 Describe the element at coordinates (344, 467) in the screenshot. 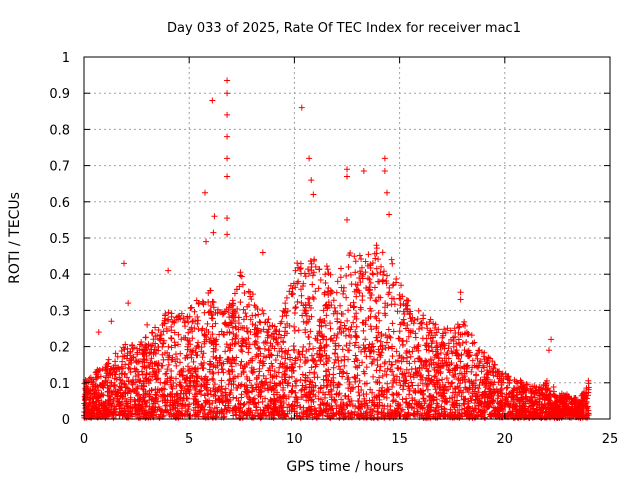

I see `x-axis-label: GPS time / hours` at that location.